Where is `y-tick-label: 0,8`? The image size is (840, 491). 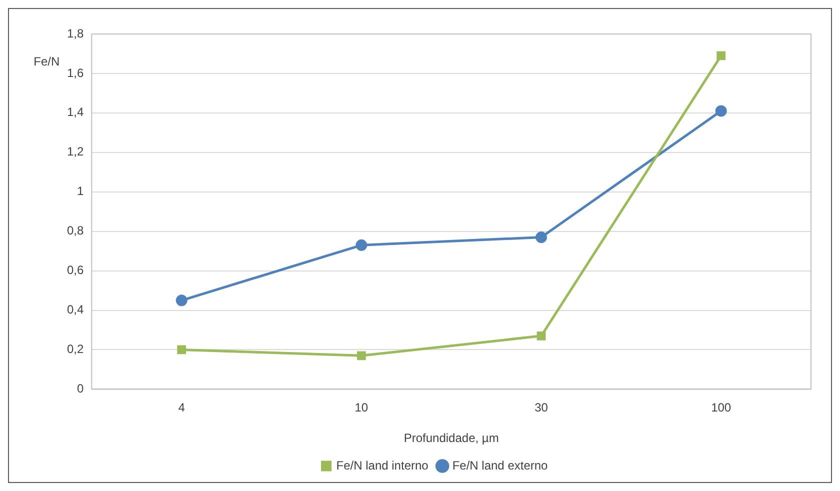
y-tick-label: 0,8 is located at coordinates (75, 231).